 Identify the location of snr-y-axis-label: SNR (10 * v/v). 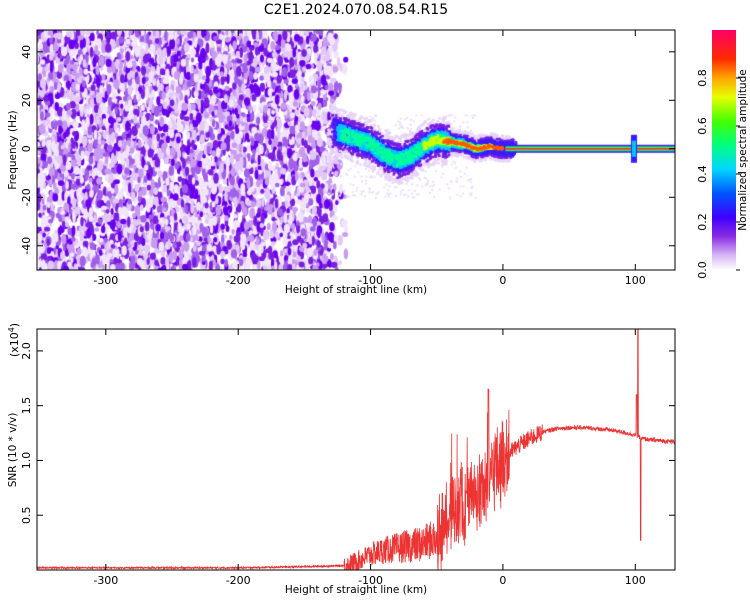
(13, 450).